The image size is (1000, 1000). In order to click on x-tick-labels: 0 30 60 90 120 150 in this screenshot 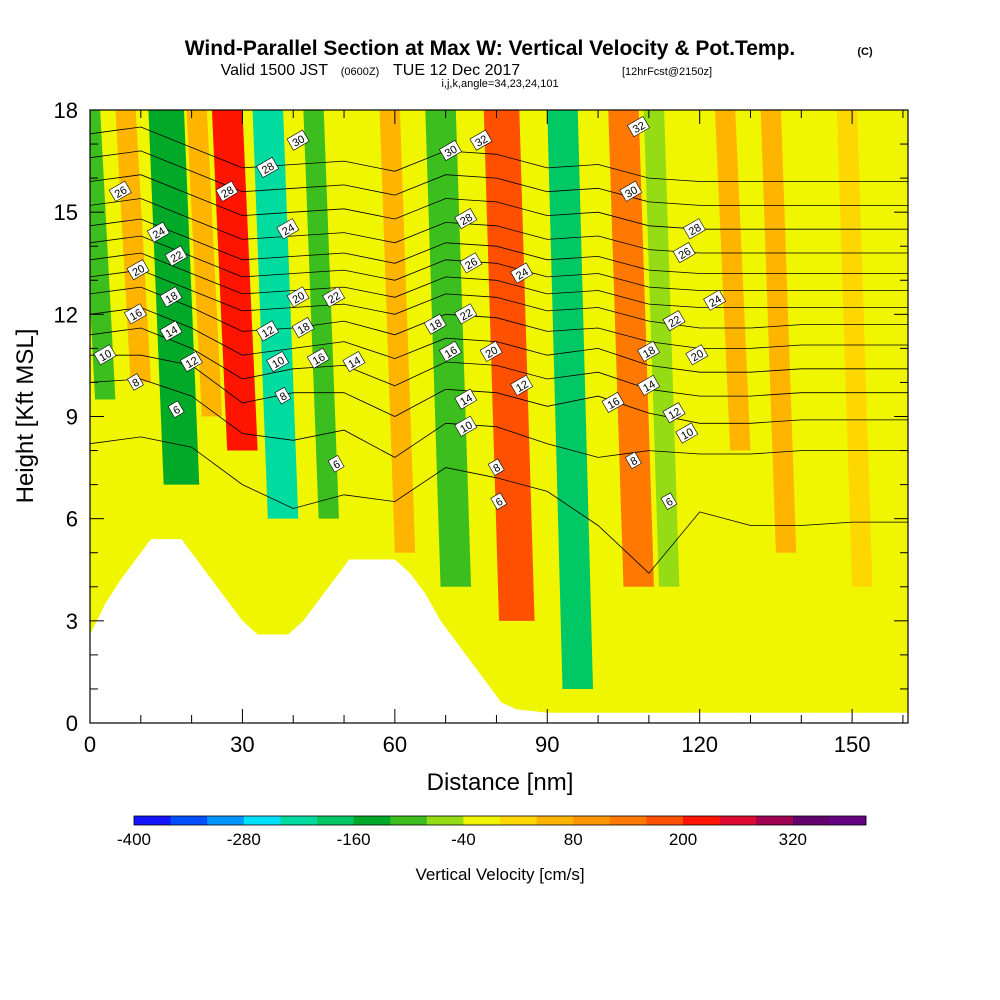, I will do `click(477, 744)`.